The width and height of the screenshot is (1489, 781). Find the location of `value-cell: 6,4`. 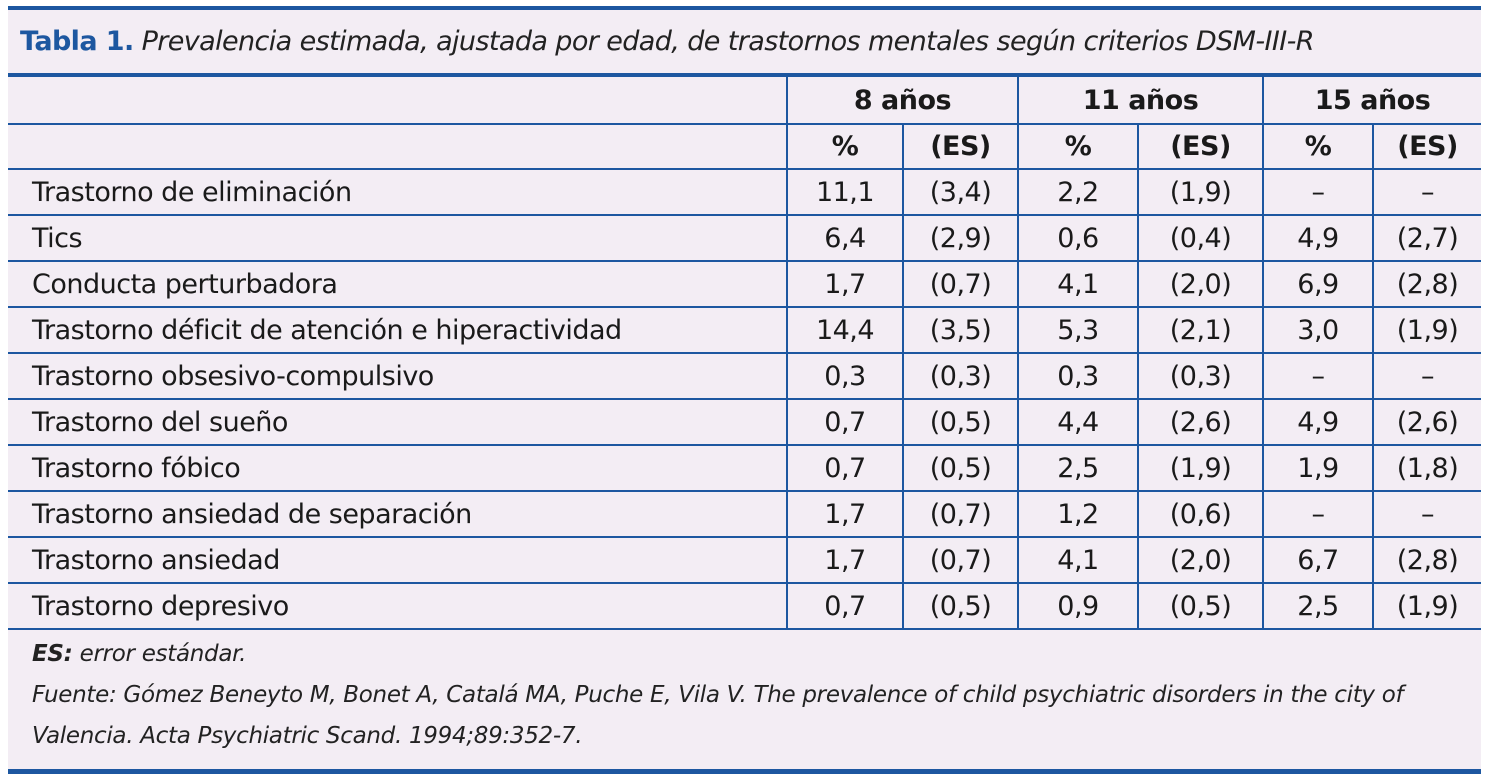

value-cell: 6,4 is located at coordinates (845, 238).